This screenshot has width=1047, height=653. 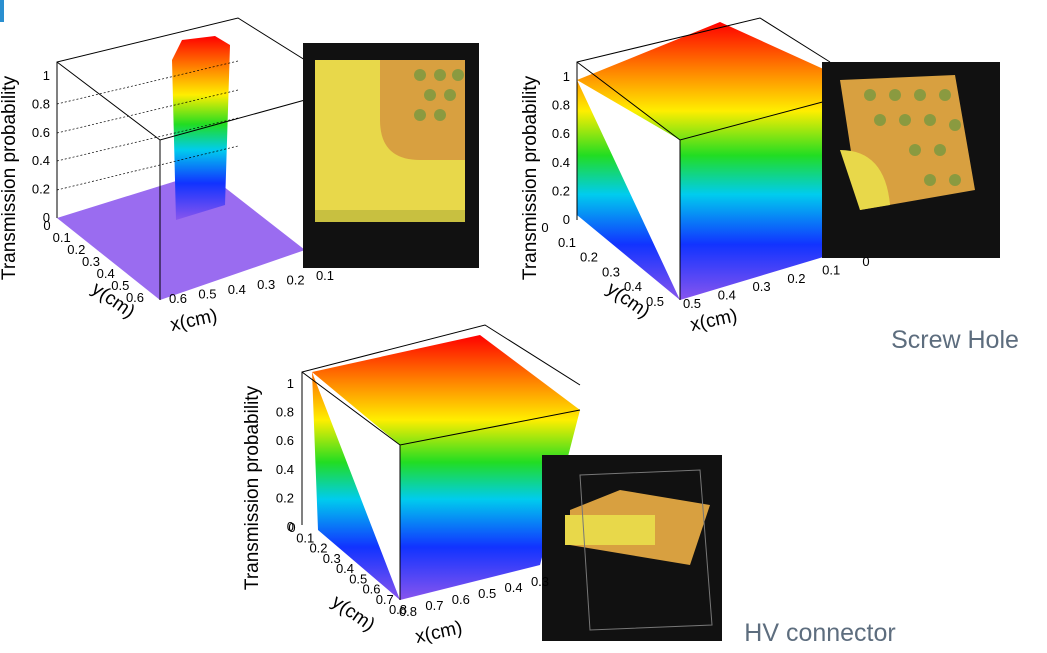 I want to click on caption: Screw Hole, so click(x=955, y=340).